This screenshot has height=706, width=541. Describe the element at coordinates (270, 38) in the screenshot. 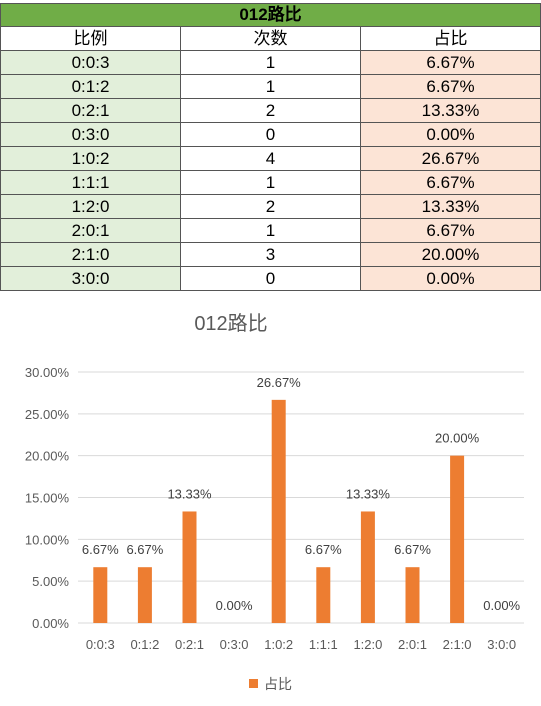

I see `header-count: 次数` at that location.